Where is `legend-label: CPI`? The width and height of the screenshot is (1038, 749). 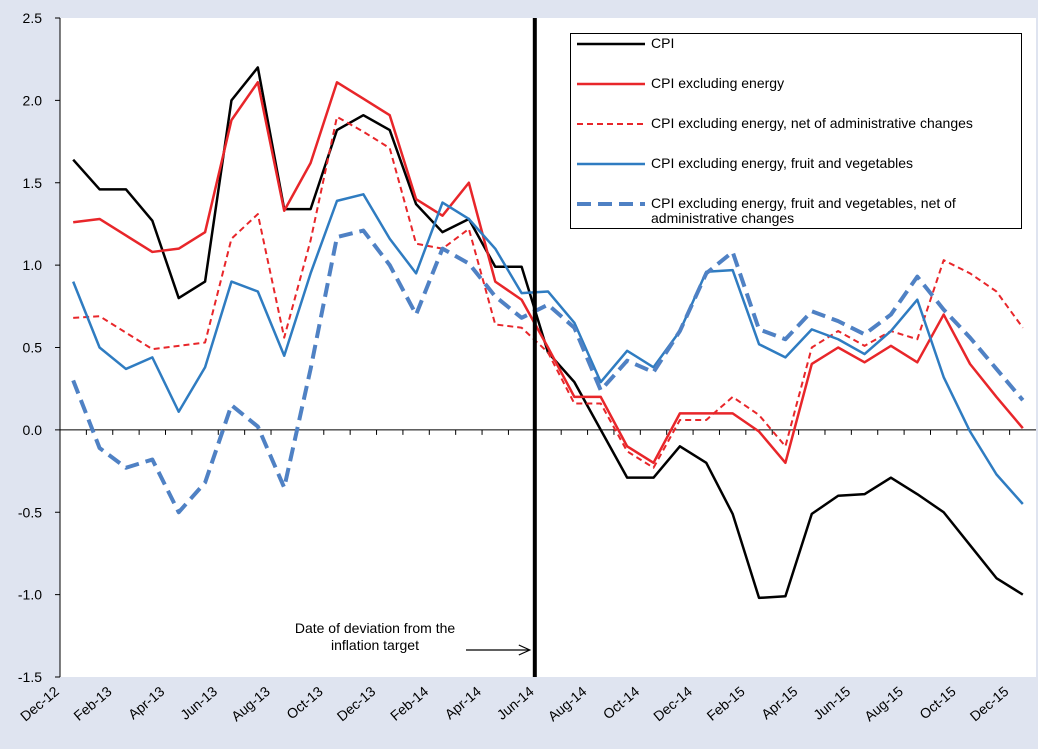 legend-label: CPI is located at coordinates (663, 43).